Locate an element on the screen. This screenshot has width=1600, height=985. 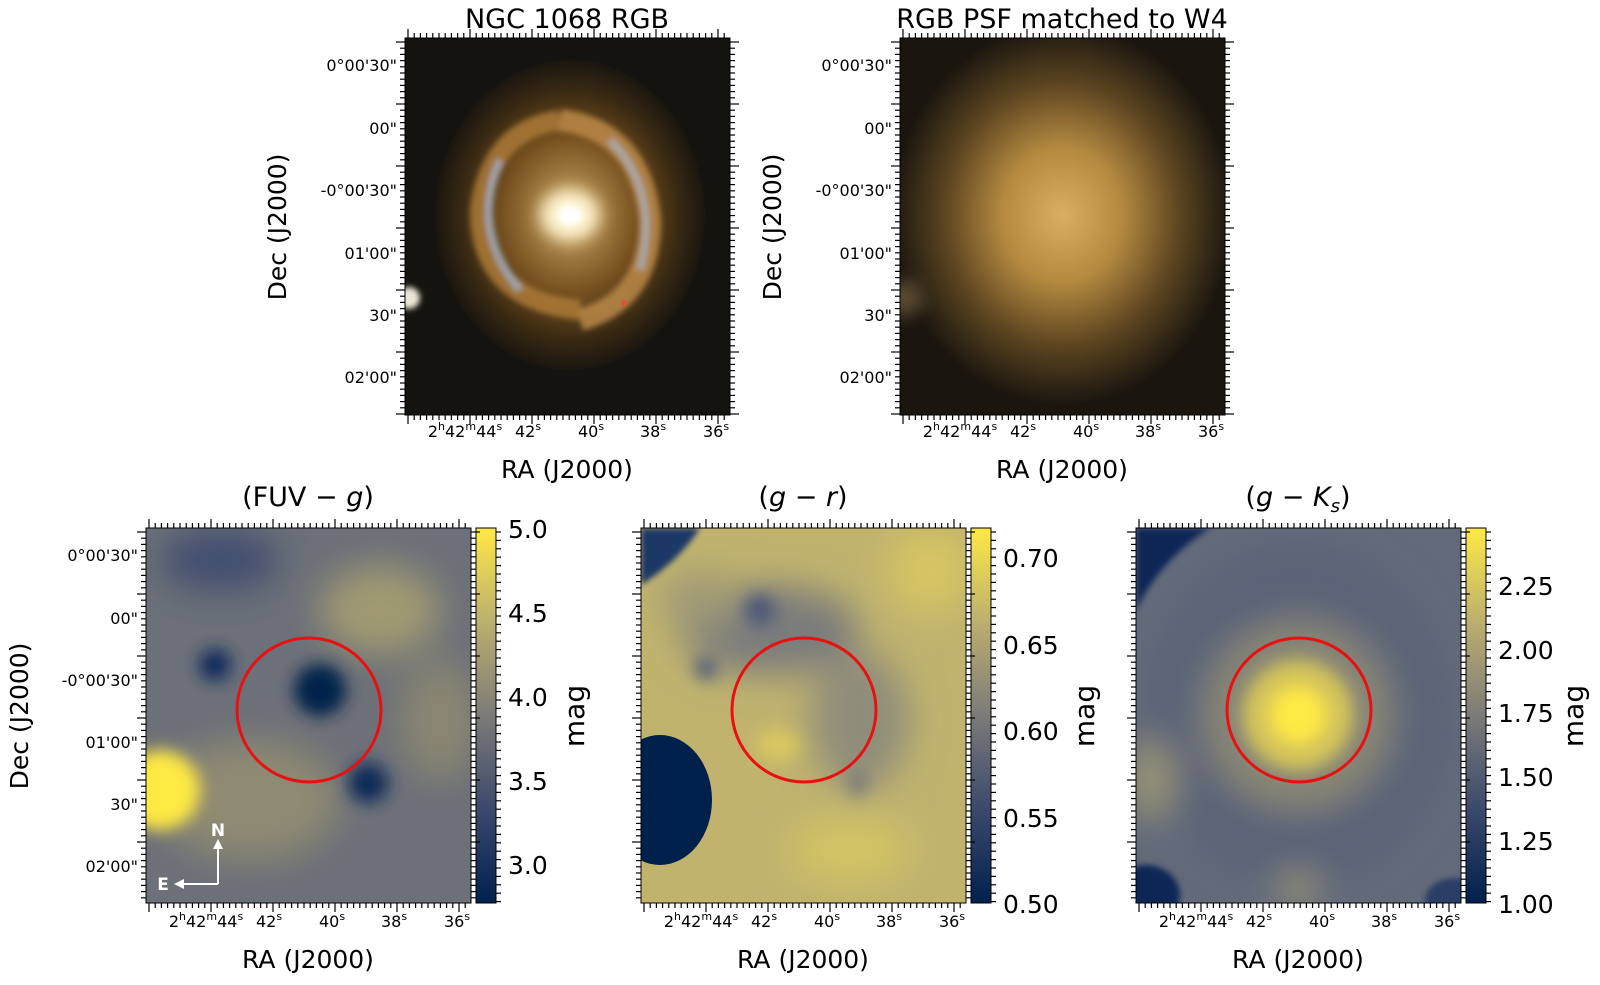
svg-text: 1.50 is located at coordinates (1526, 777).